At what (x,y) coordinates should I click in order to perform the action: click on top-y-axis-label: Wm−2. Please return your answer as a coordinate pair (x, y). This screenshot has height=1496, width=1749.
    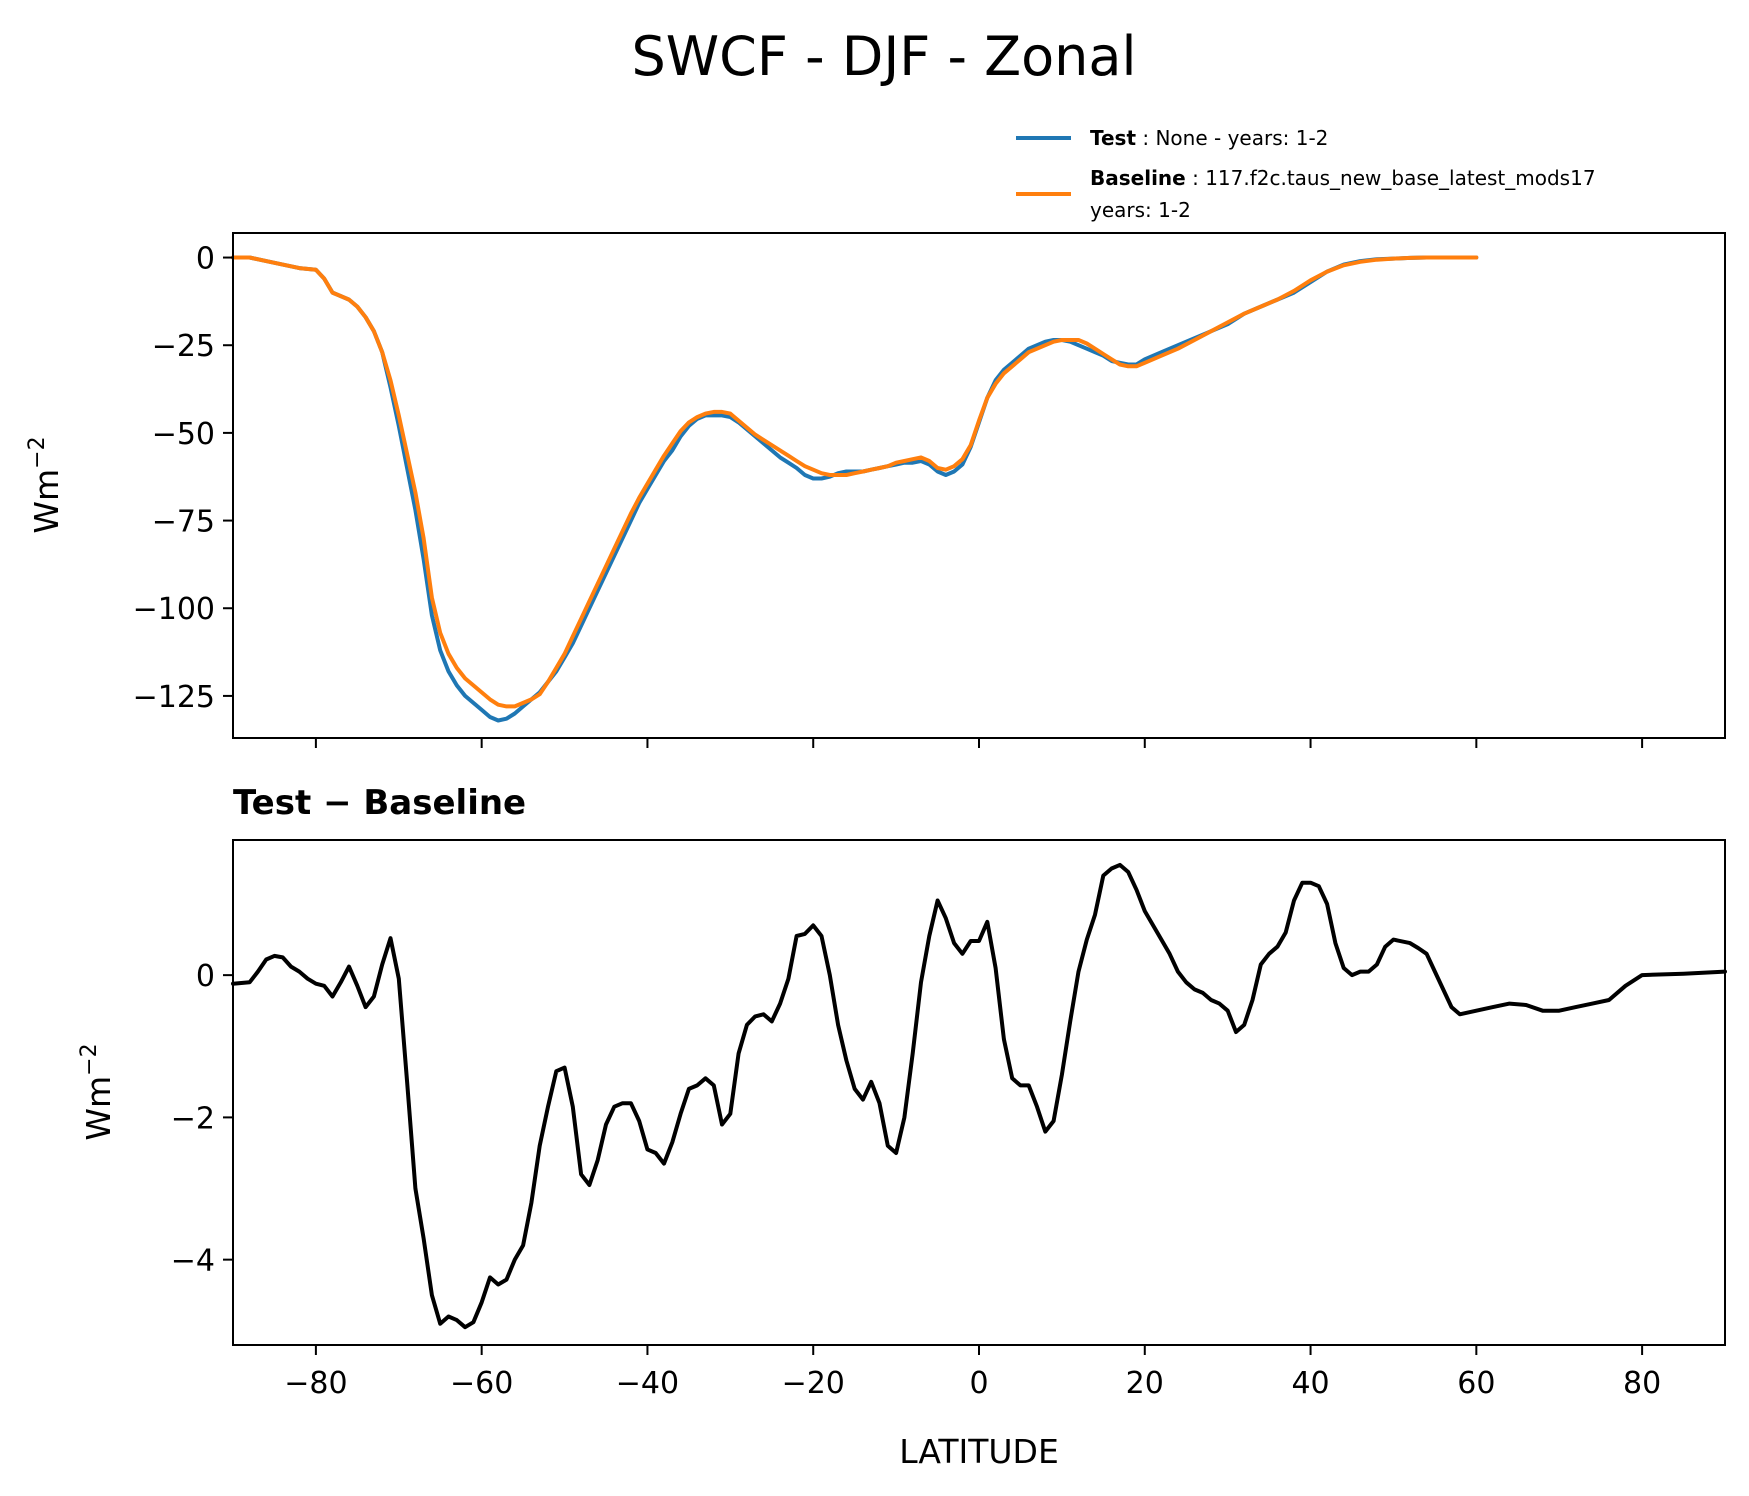
    Looking at the image, I should click on (45, 484).